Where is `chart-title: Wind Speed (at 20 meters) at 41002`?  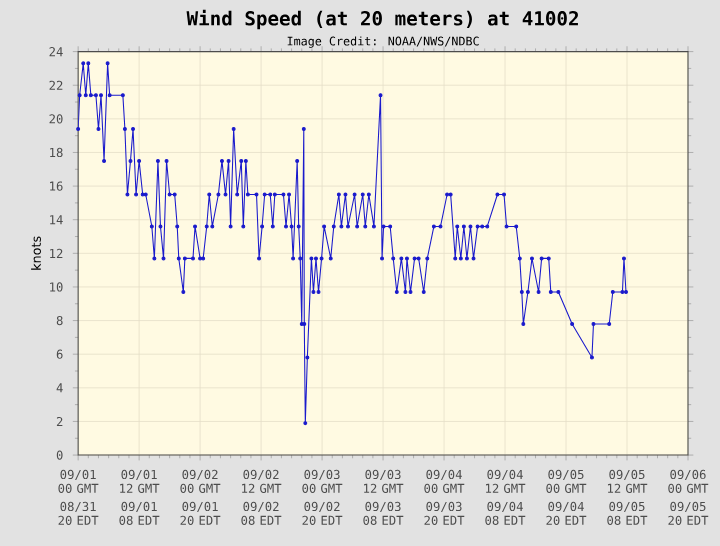 chart-title: Wind Speed (at 20 meters) at 41002 is located at coordinates (382, 19).